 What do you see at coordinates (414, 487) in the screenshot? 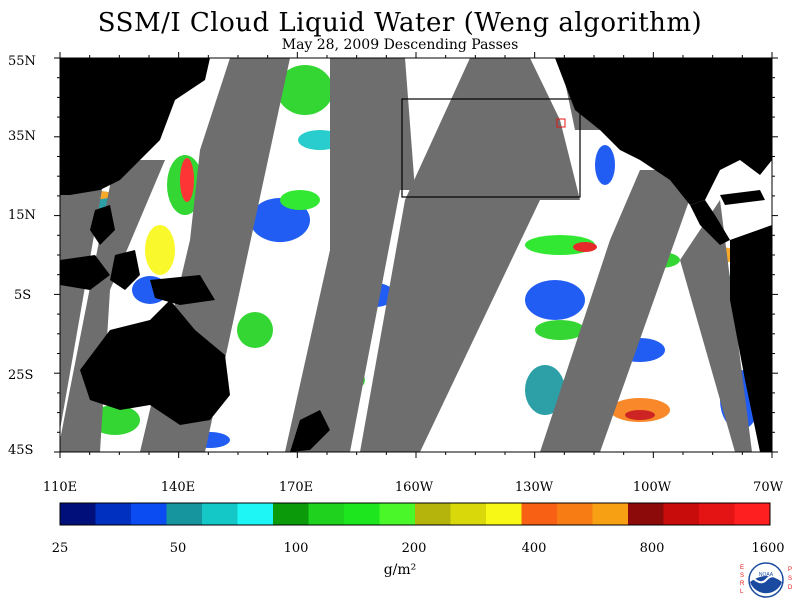
I see `lon-label: 160W` at bounding box center [414, 487].